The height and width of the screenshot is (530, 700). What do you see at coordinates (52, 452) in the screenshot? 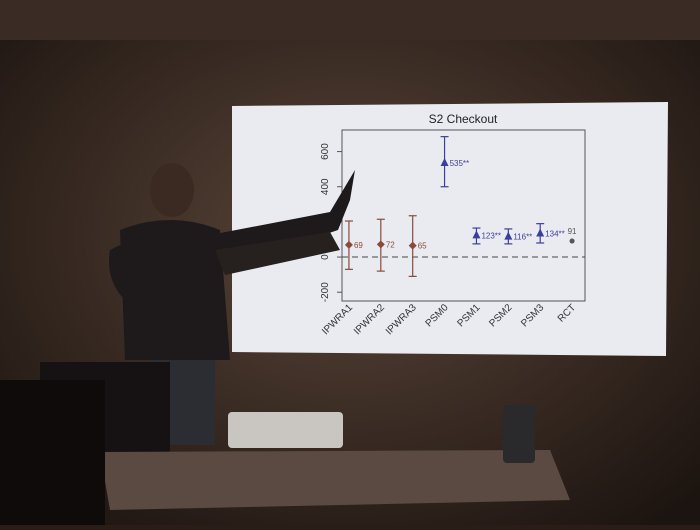
I see `foreground-seat` at bounding box center [52, 452].